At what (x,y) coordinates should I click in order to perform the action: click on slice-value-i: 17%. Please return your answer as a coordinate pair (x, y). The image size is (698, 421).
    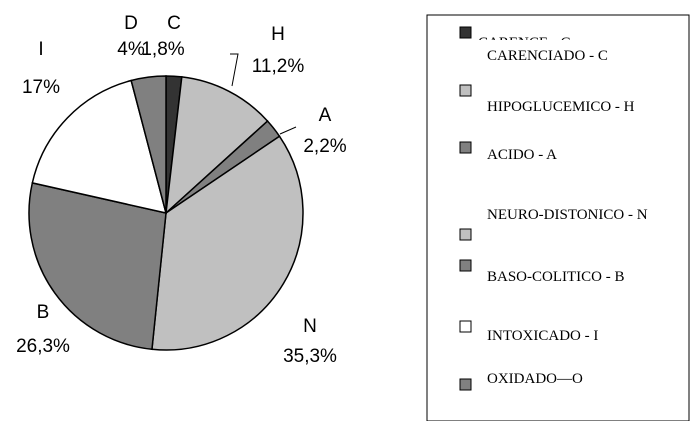
    Looking at the image, I should click on (41, 87).